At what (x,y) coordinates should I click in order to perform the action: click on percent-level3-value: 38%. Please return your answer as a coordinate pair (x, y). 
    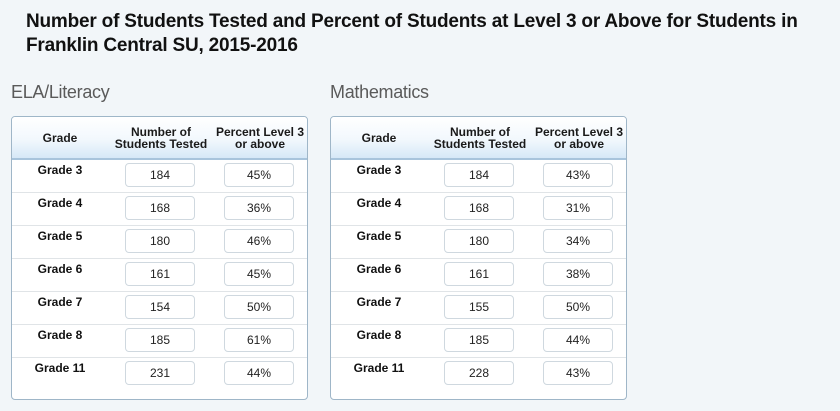
    Looking at the image, I should click on (578, 274).